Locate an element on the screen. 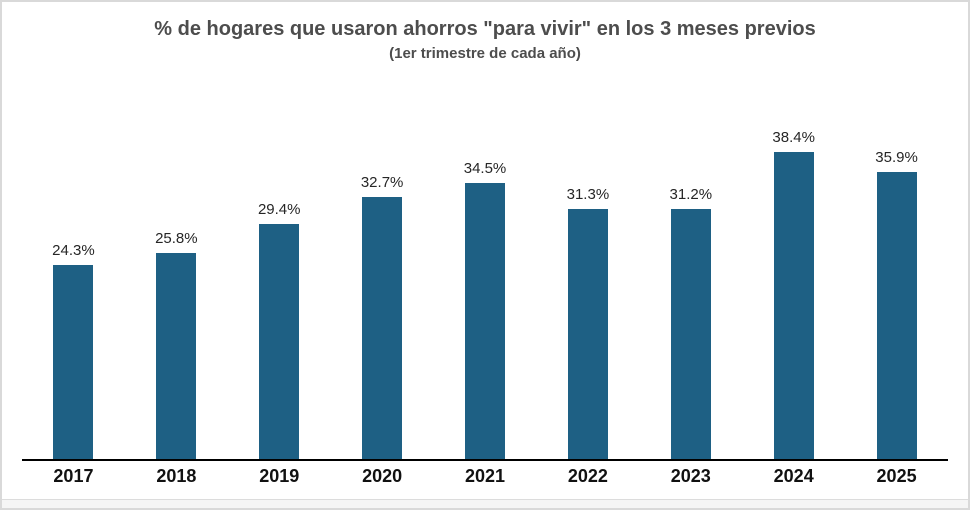 The image size is (970, 510). x-tick-2024: 2024 is located at coordinates (793, 476).